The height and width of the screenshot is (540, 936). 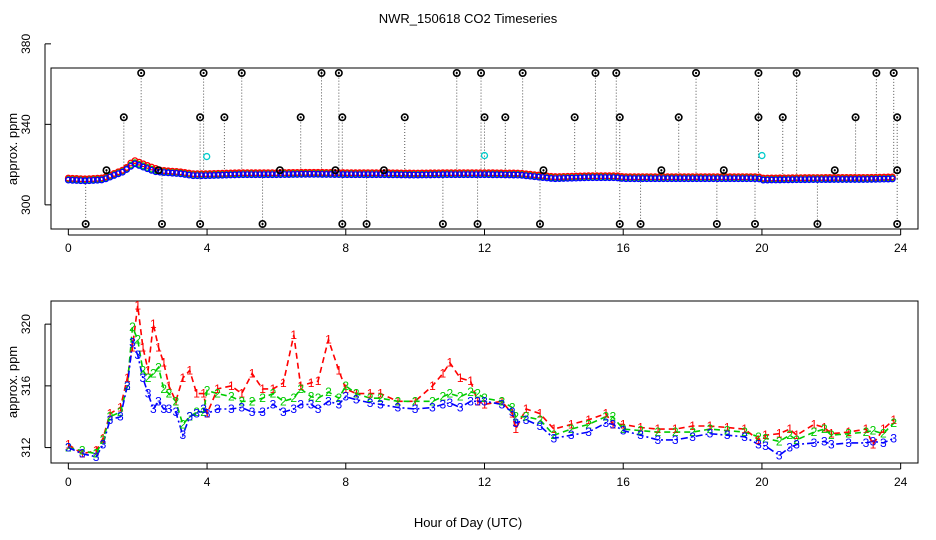 What do you see at coordinates (486, 476) in the screenshot?
I see `bottom-x-axis: 0 4 8 12 16 20 24` at bounding box center [486, 476].